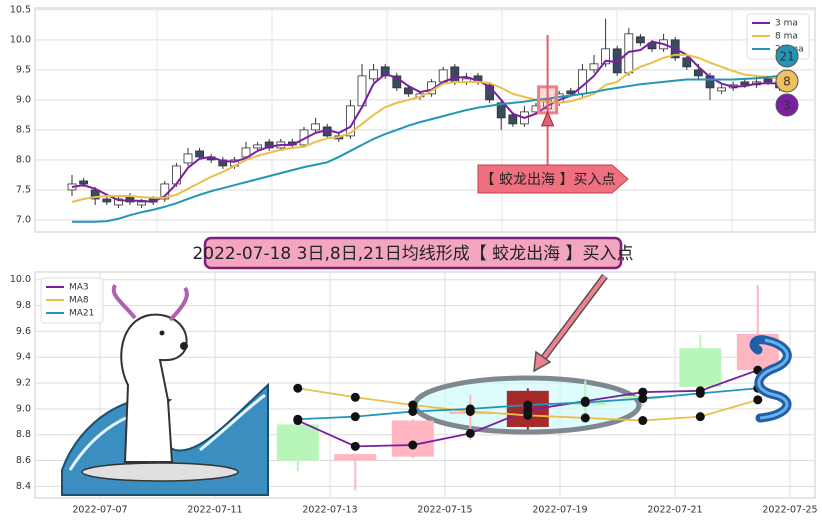 This screenshot has height=522, width=822. I want to click on end-badge-label: 8, so click(787, 82).